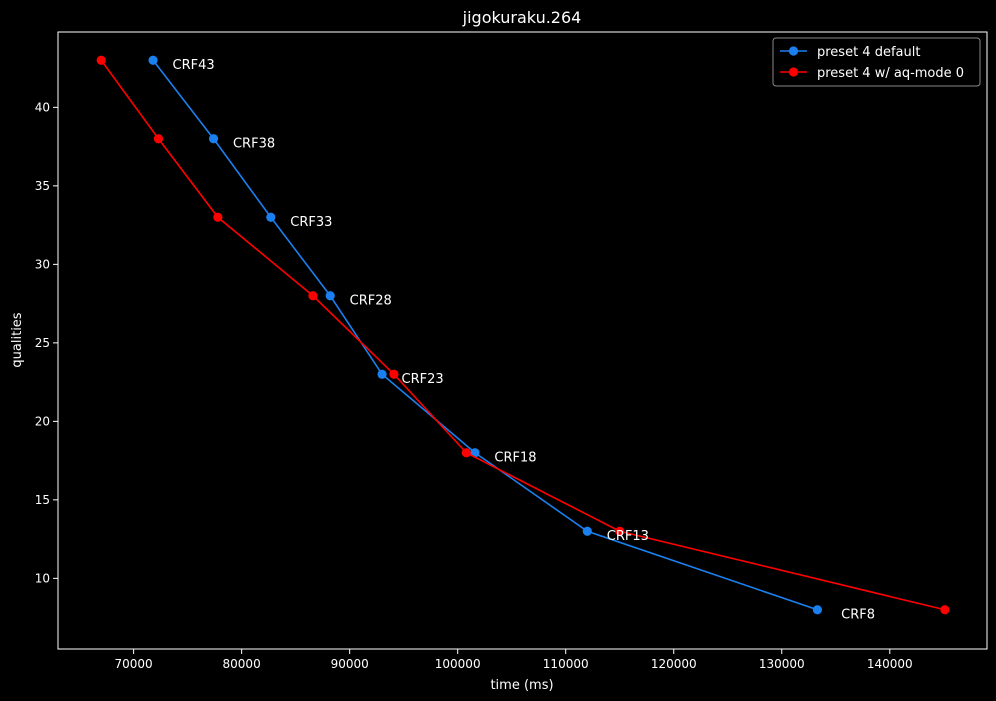  Describe the element at coordinates (890, 664) in the screenshot. I see `x-tick-label: 140000` at that location.